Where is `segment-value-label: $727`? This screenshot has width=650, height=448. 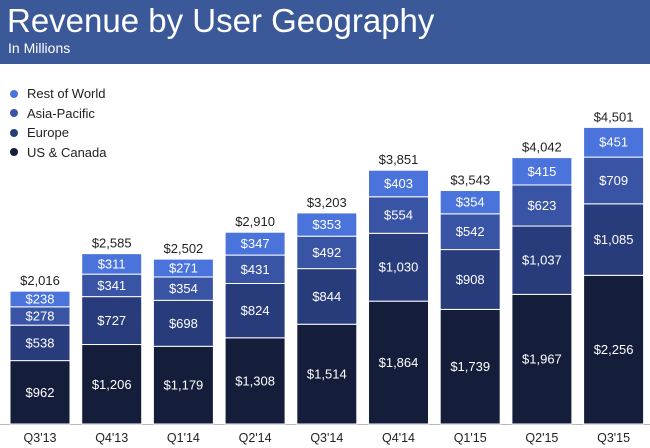
segment-value-label: $727 is located at coordinates (111, 320).